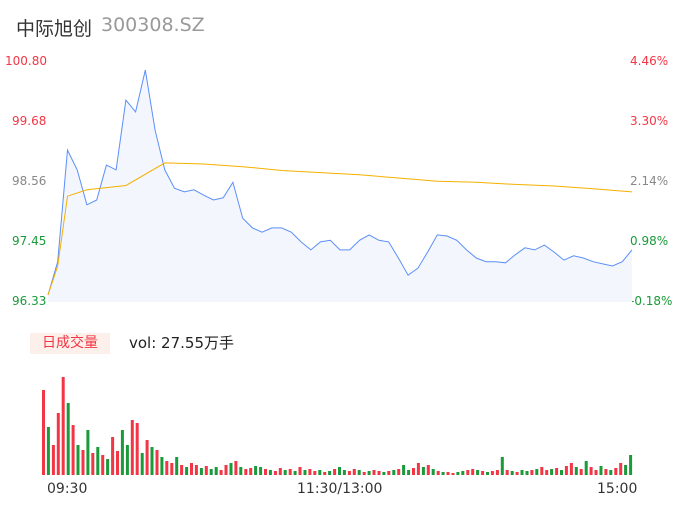  Describe the element at coordinates (181, 343) in the screenshot. I see `volume-total: vol: 27.55万手` at that location.